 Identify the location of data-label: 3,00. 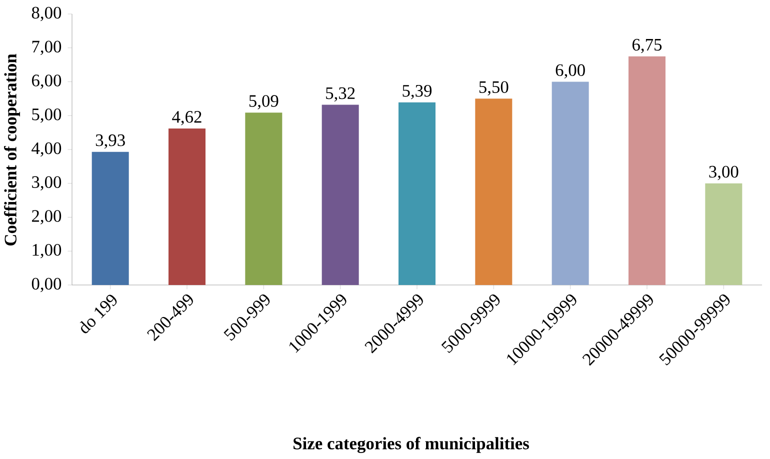
(723, 173).